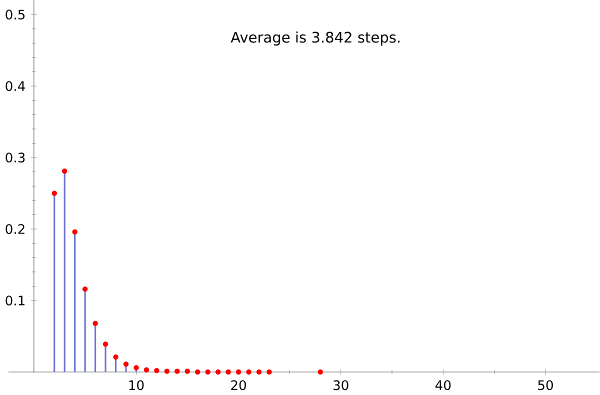 The width and height of the screenshot is (600, 395). I want to click on y-tick-label: 0.4, so click(15, 86).